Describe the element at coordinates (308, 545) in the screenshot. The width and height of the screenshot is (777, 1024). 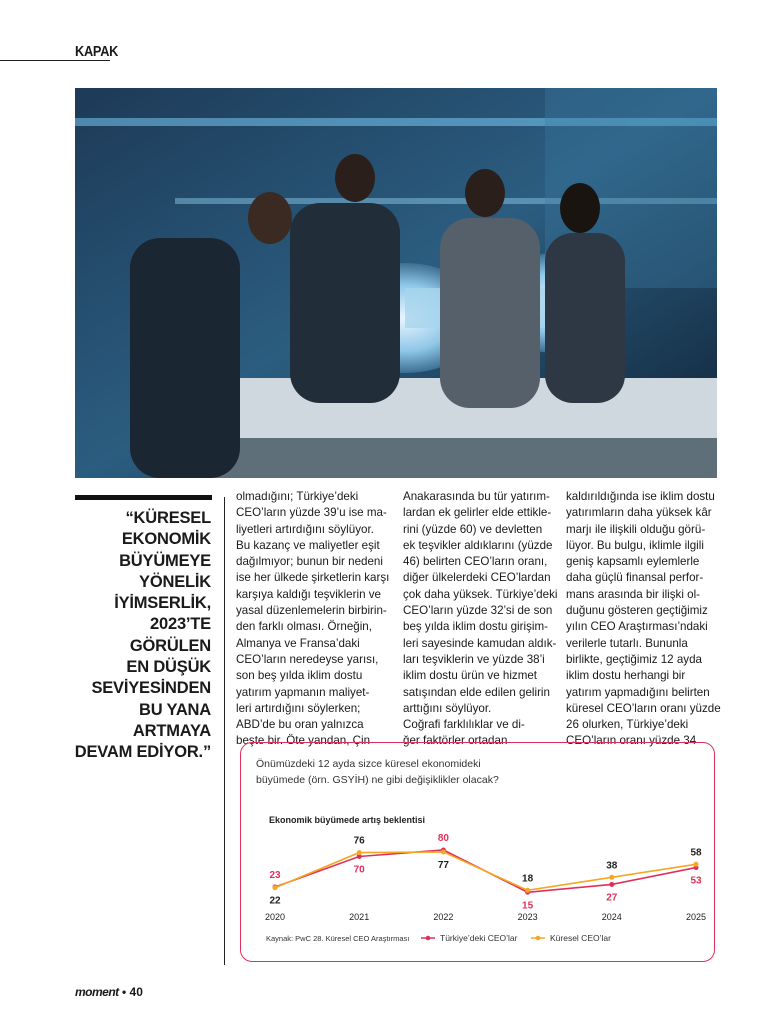
I see `text-line: Bu kazanç ve maliyetler eşit` at that location.